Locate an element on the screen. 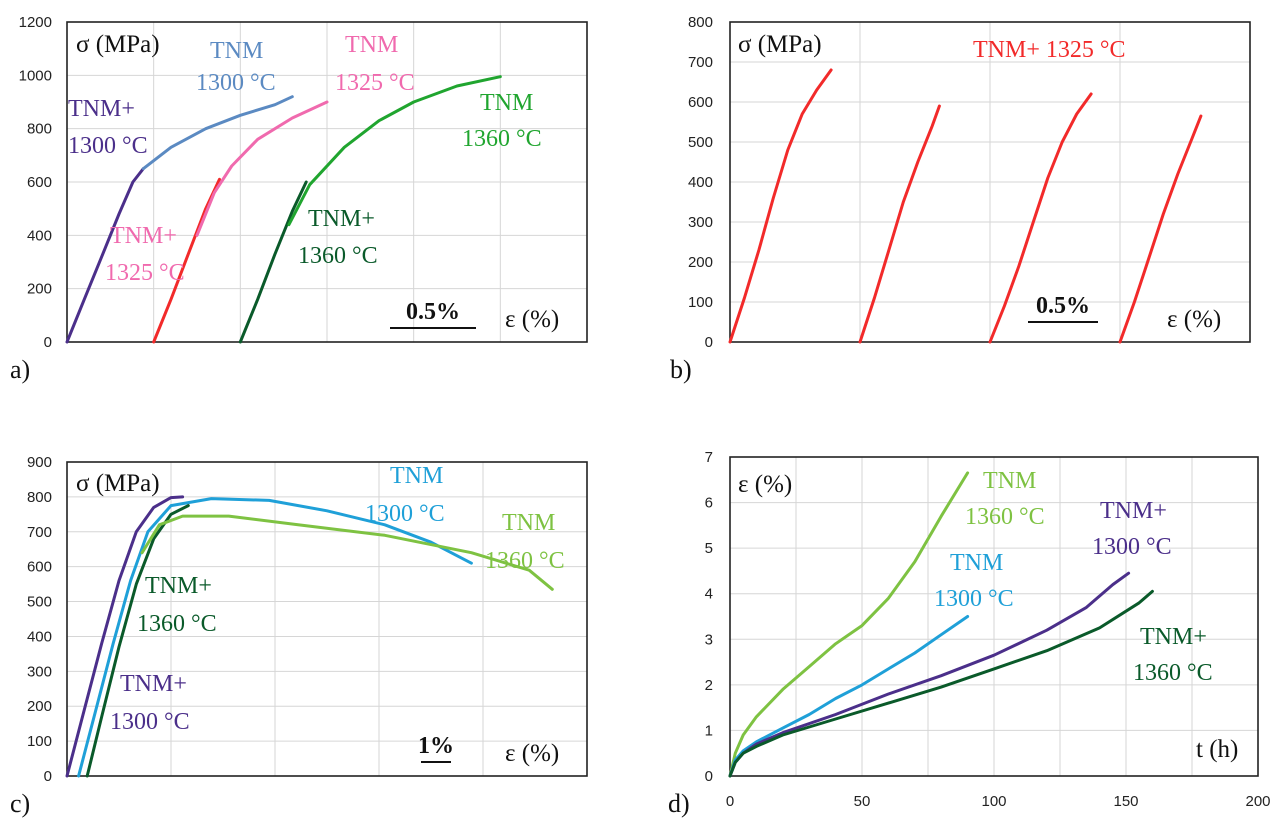  y-tick-label: 6 is located at coordinates (709, 503).